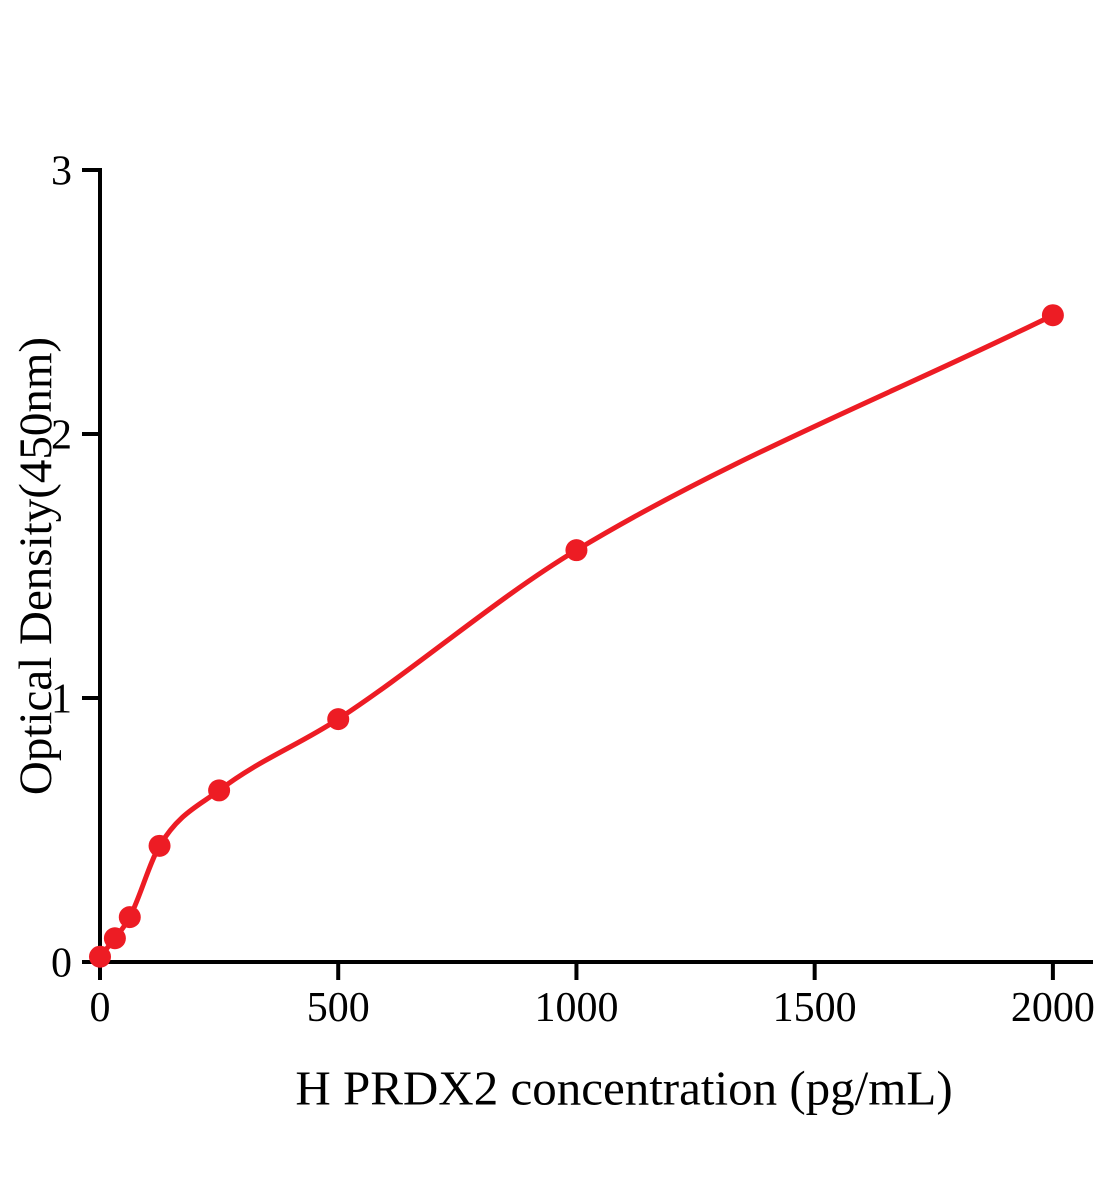 The image size is (1104, 1200). Describe the element at coordinates (338, 1008) in the screenshot. I see `x-tick-label: 500` at that location.